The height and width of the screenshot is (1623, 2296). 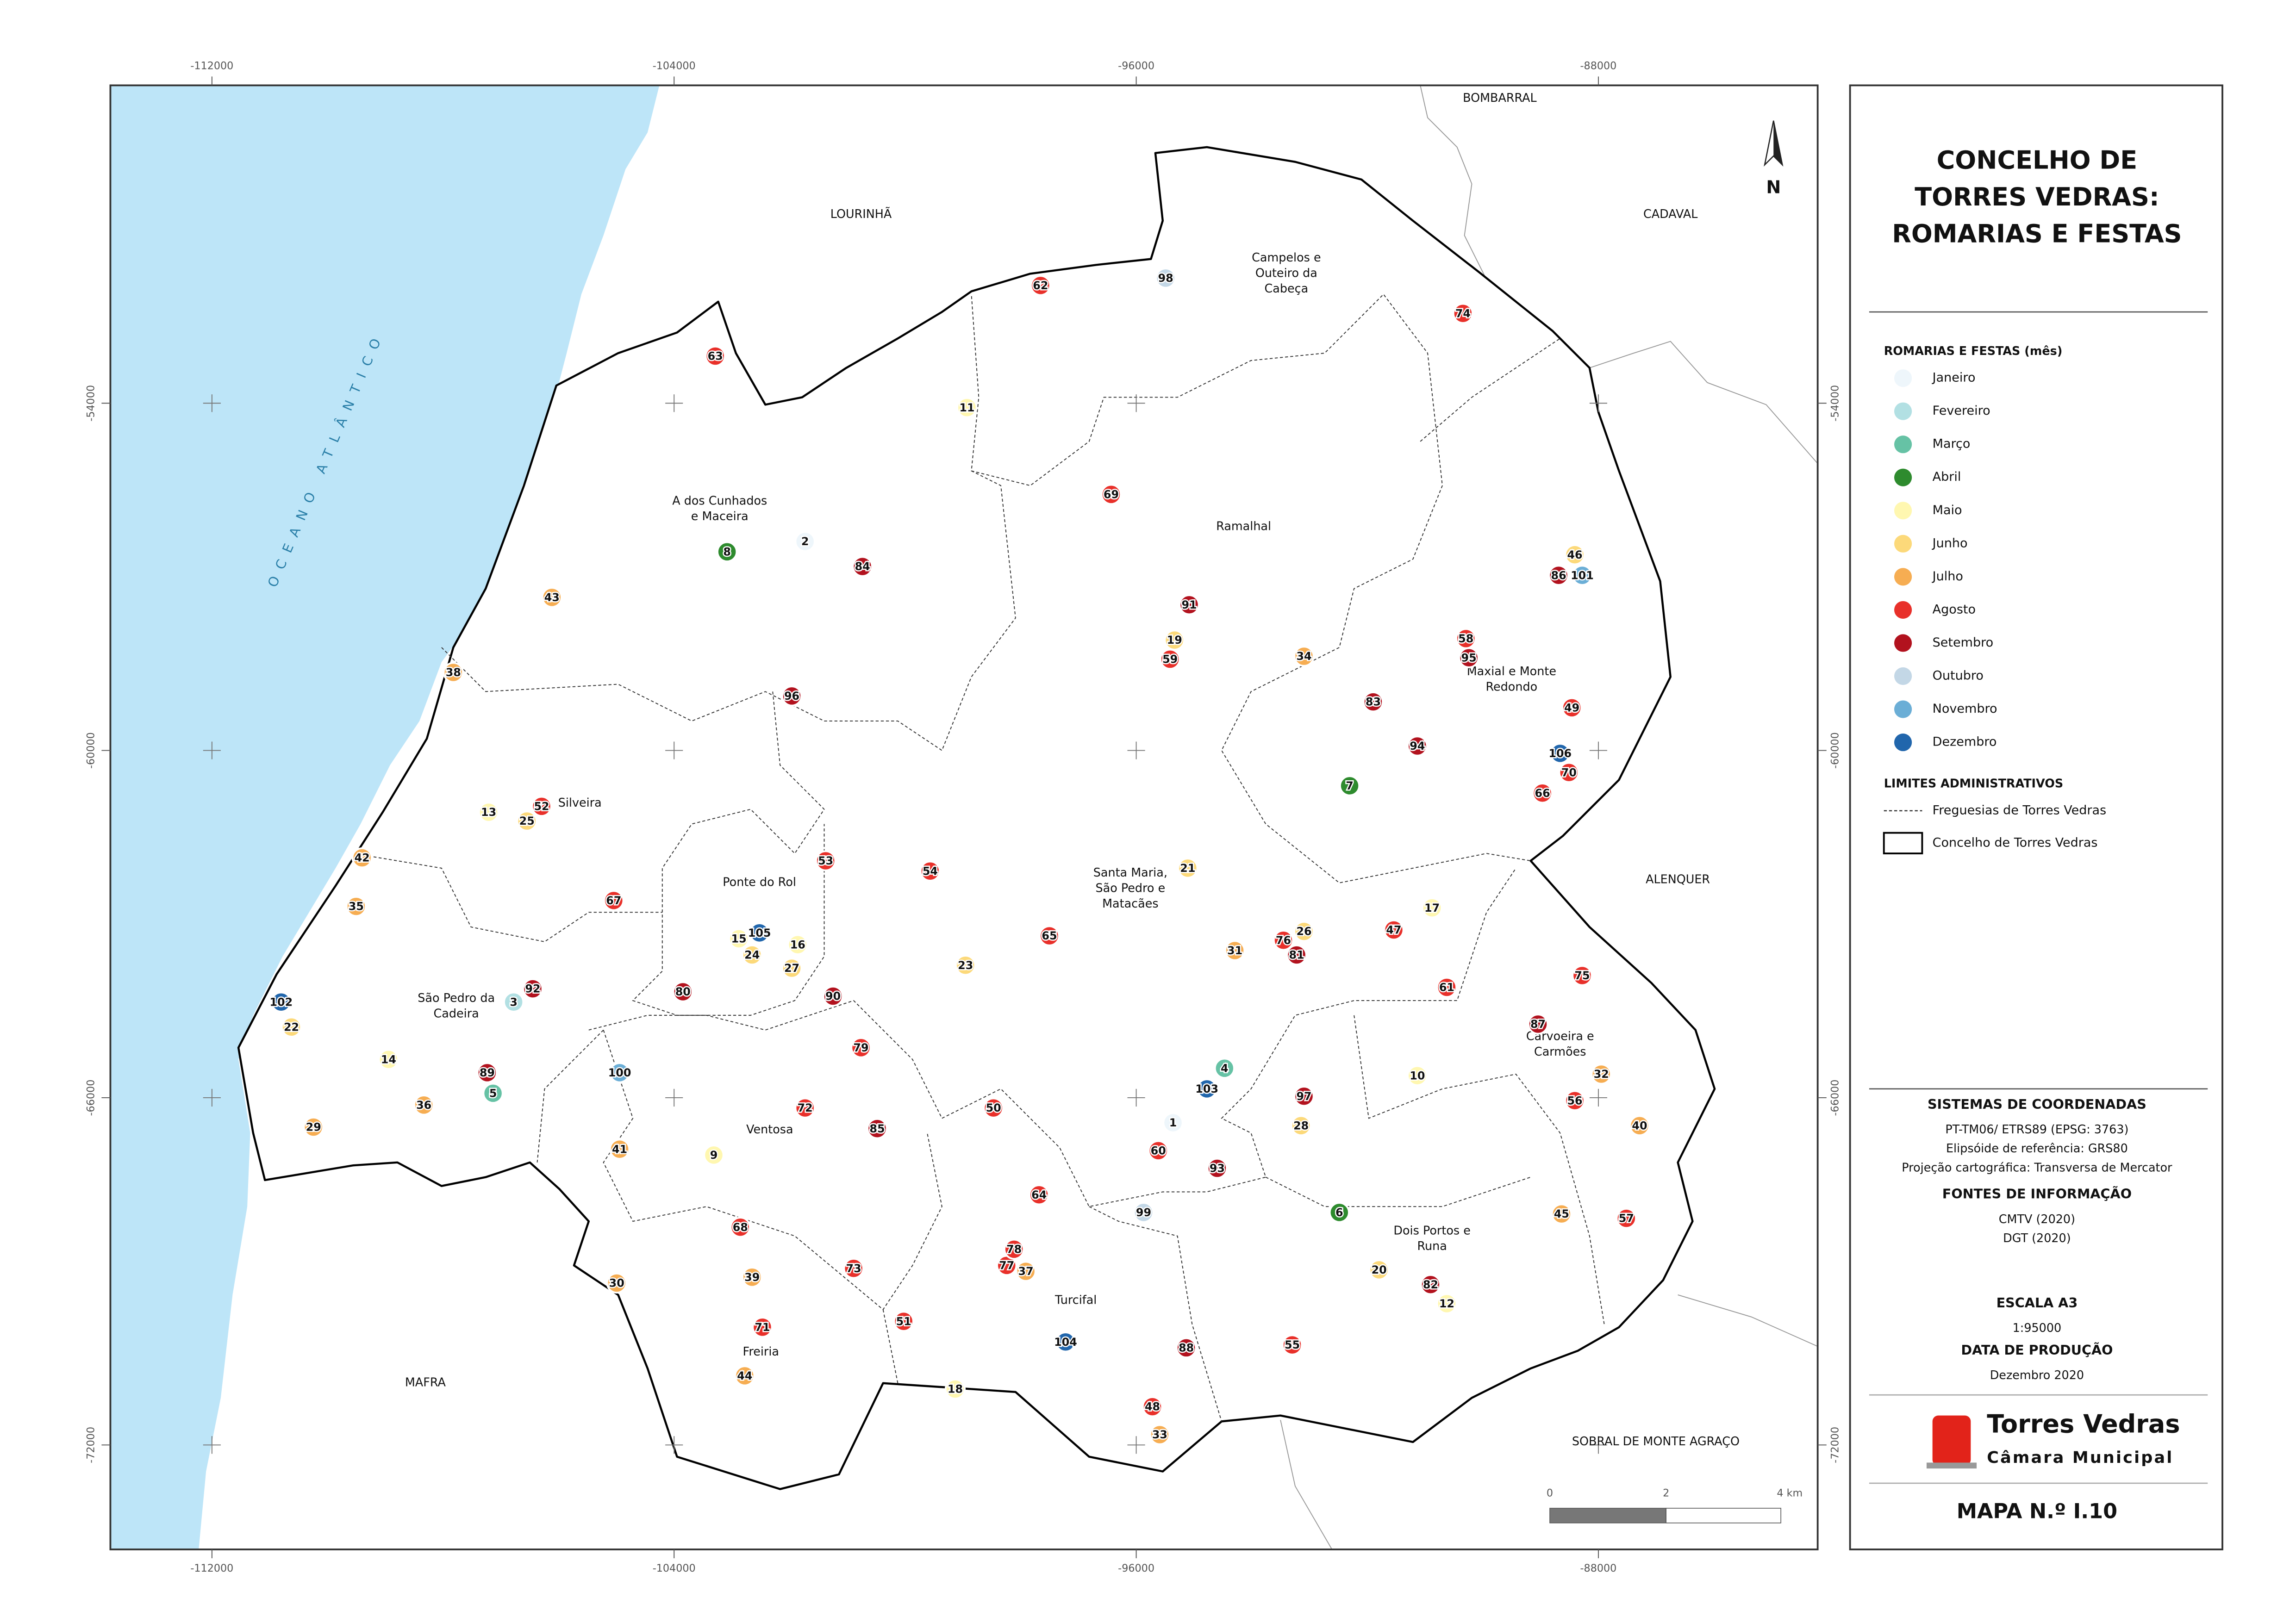 What do you see at coordinates (1582, 575) in the screenshot?
I see `event-number: 101` at bounding box center [1582, 575].